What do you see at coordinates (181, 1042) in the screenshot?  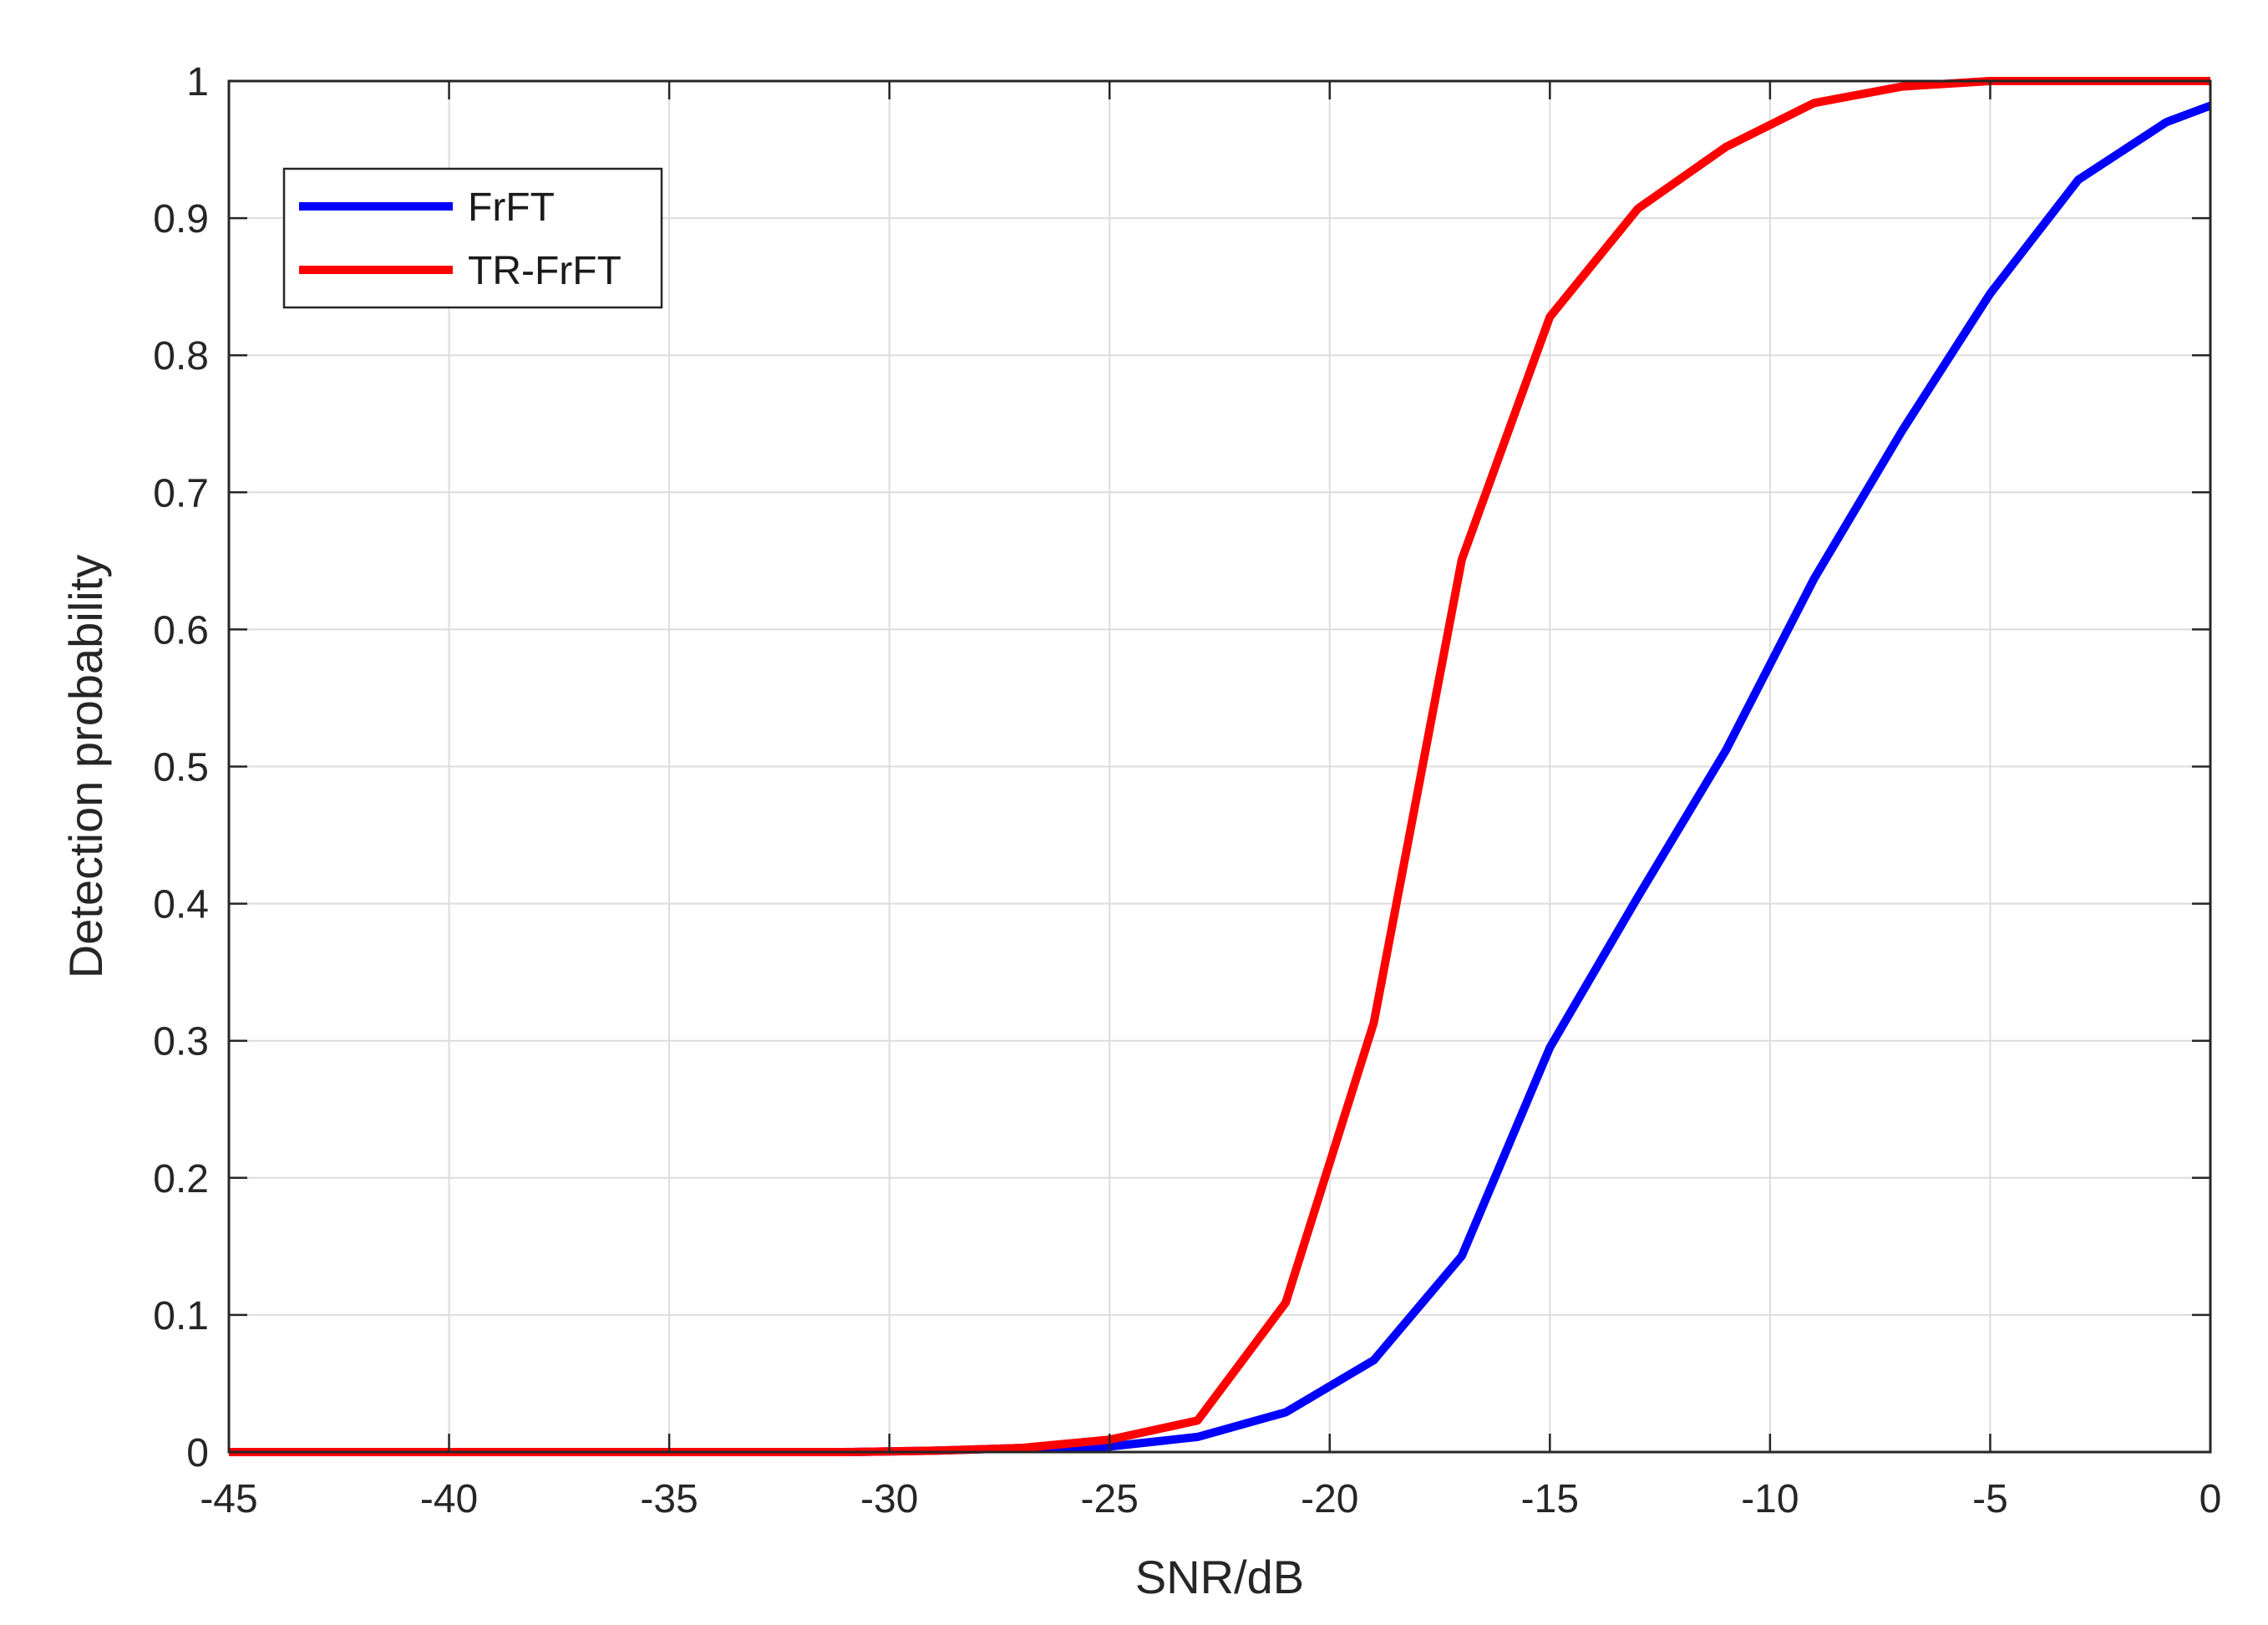 I see `y-tick-label: 0.3` at bounding box center [181, 1042].